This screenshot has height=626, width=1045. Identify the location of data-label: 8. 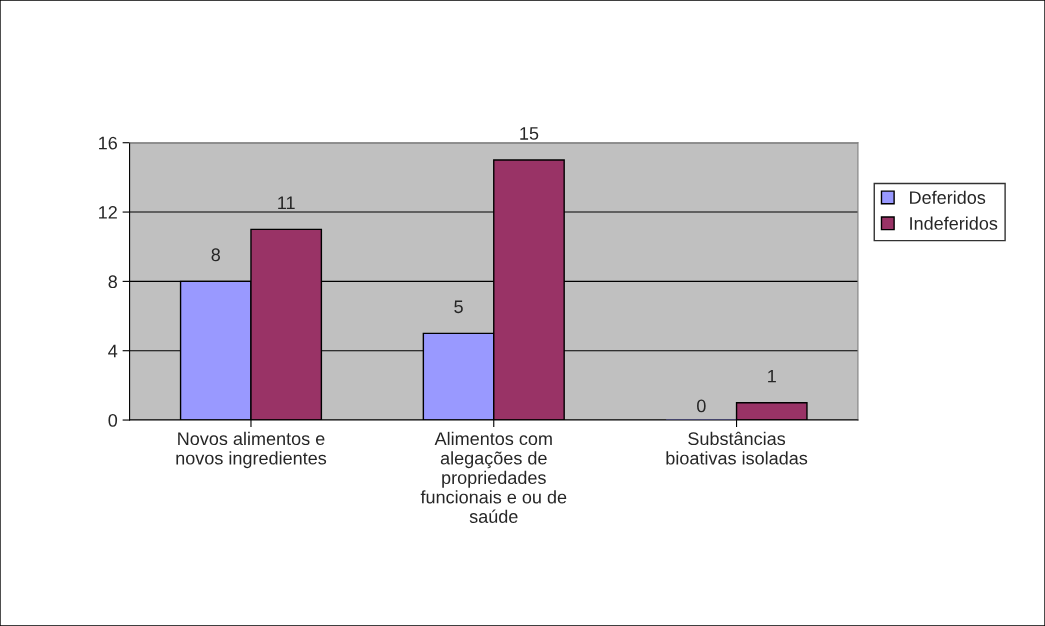
(216, 255).